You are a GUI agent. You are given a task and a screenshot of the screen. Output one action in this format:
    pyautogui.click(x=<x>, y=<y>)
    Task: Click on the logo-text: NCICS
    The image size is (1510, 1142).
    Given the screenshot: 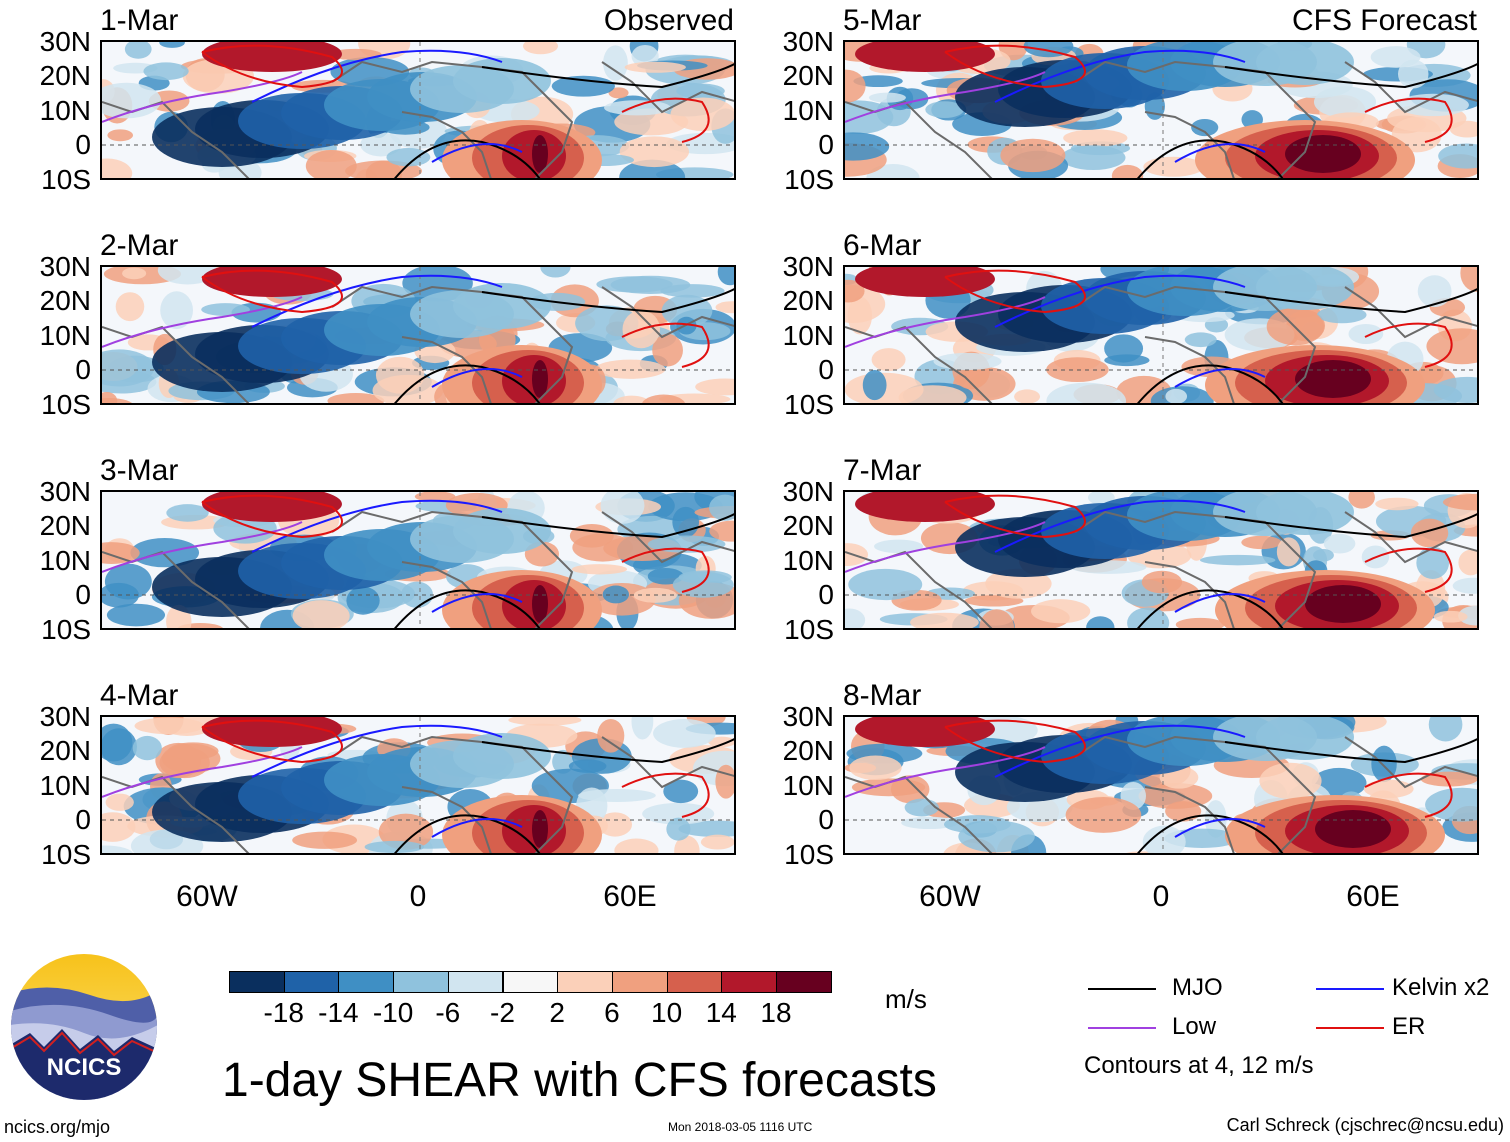 What is the action you would take?
    pyautogui.click(x=84, y=1067)
    